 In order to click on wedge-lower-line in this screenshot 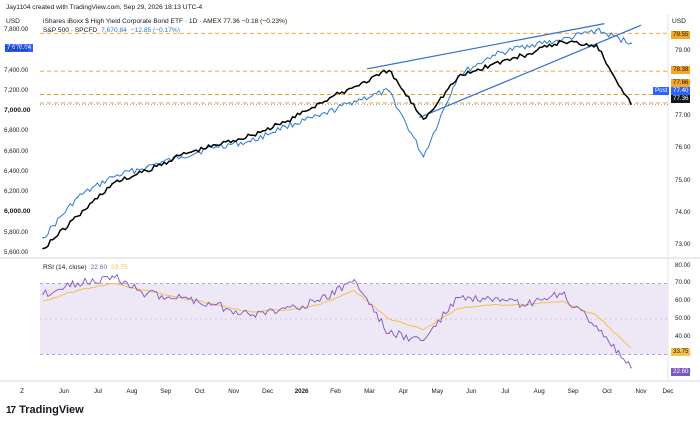, I will do `click(530, 71)`.